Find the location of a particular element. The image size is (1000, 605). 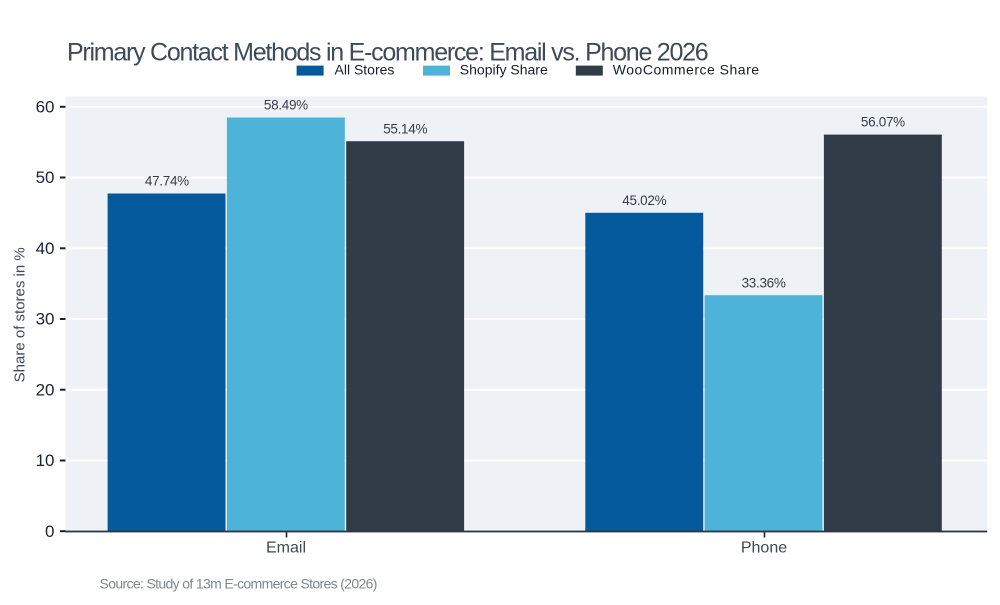

svg-text: 0 is located at coordinates (49, 531).